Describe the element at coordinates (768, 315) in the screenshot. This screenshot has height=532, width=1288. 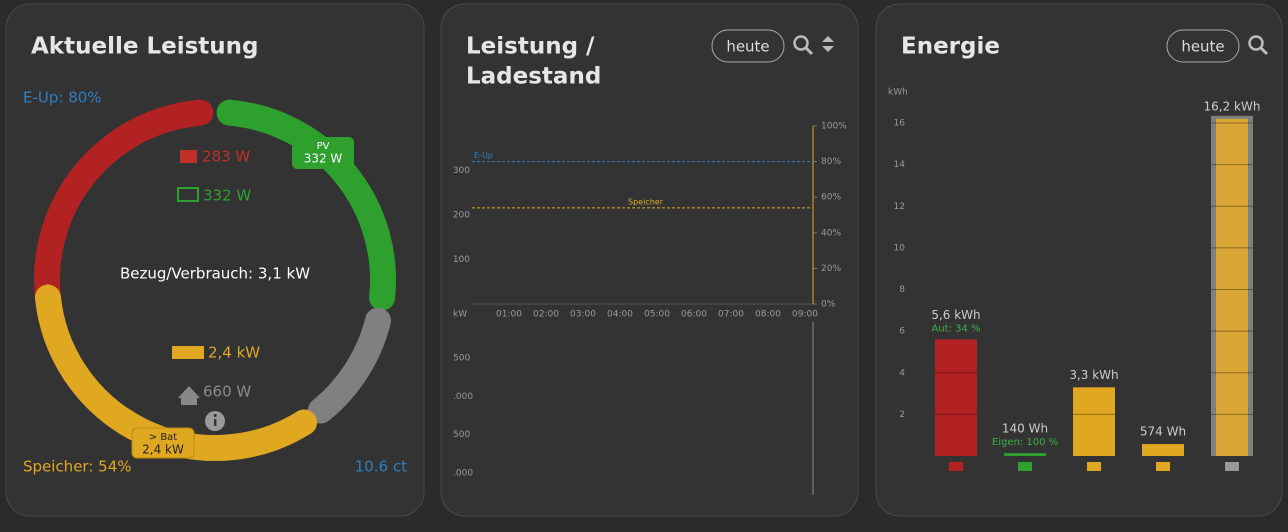
I see `x-tick-label: 08:00` at that location.